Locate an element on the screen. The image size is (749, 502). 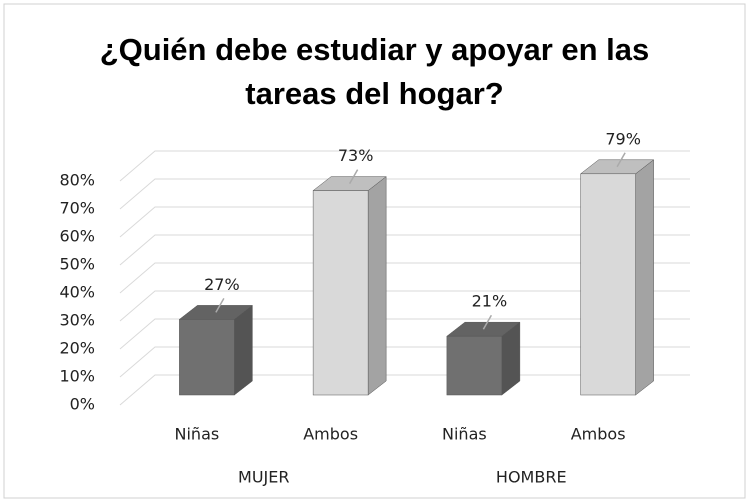
y-tick-label: 30% is located at coordinates (77, 320).